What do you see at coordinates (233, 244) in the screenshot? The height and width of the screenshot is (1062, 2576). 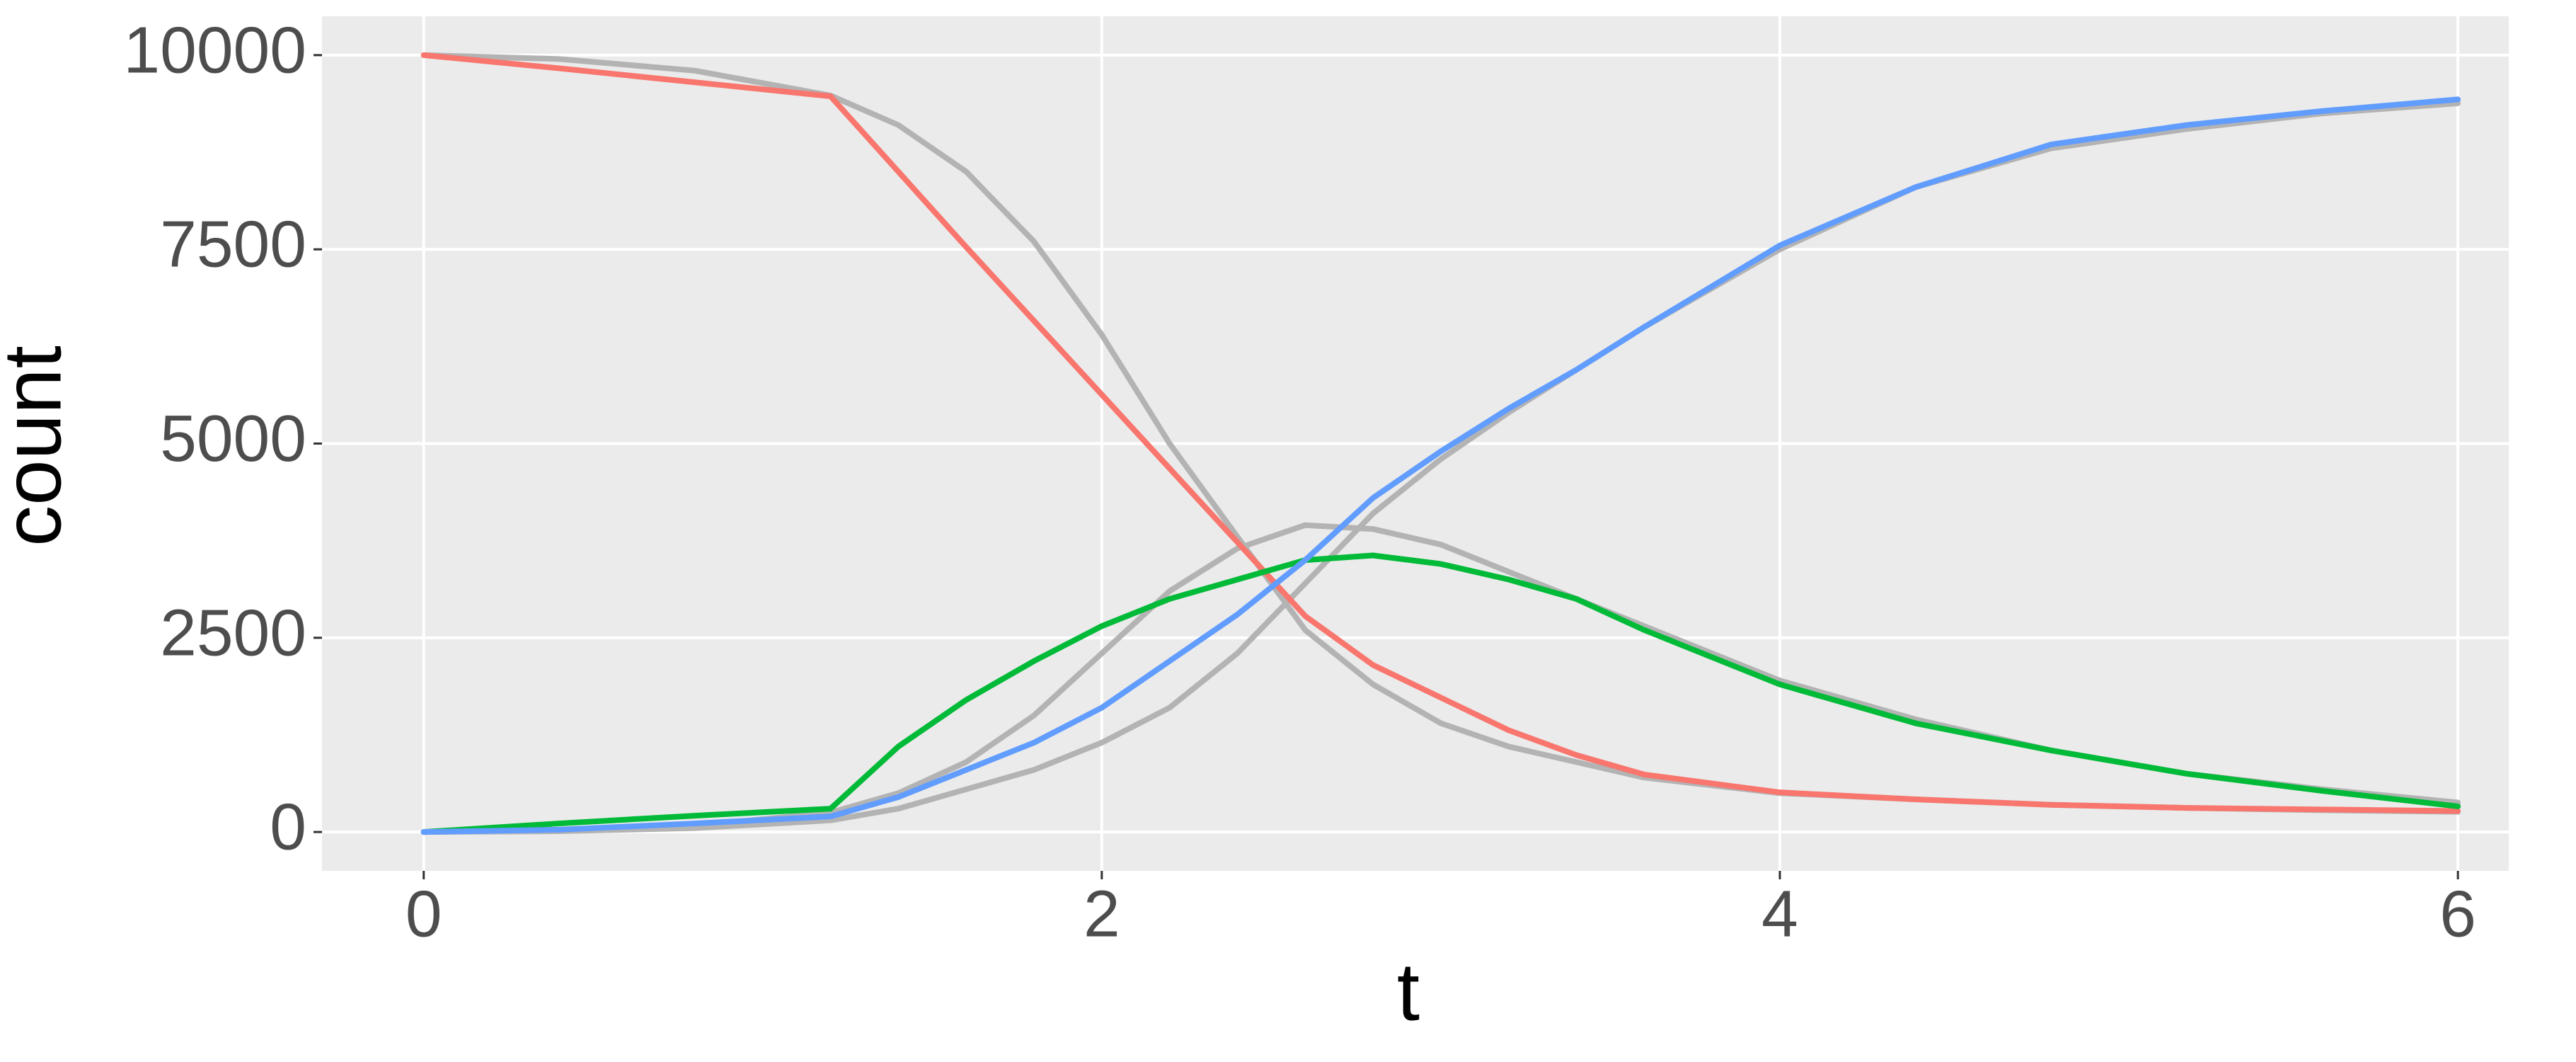 I see `y-tick-label: 7500` at bounding box center [233, 244].